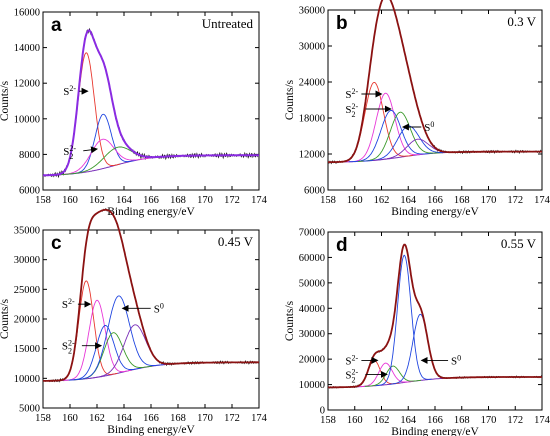 This screenshot has height=436, width=550. Describe the element at coordinates (312, 119) in the screenshot. I see `y-tick-label: 18000` at that location.